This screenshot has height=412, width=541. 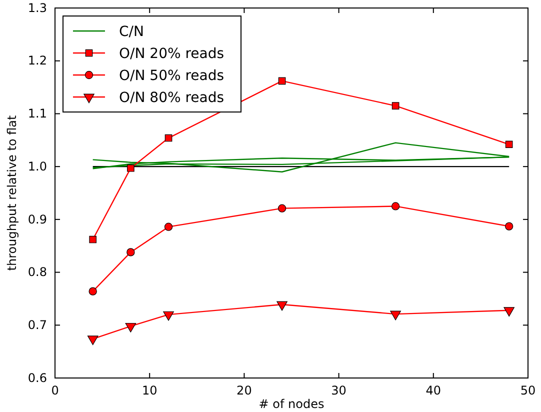 What do you see at coordinates (338, 391) in the screenshot?
I see `x-tick-label: 30` at bounding box center [338, 391].